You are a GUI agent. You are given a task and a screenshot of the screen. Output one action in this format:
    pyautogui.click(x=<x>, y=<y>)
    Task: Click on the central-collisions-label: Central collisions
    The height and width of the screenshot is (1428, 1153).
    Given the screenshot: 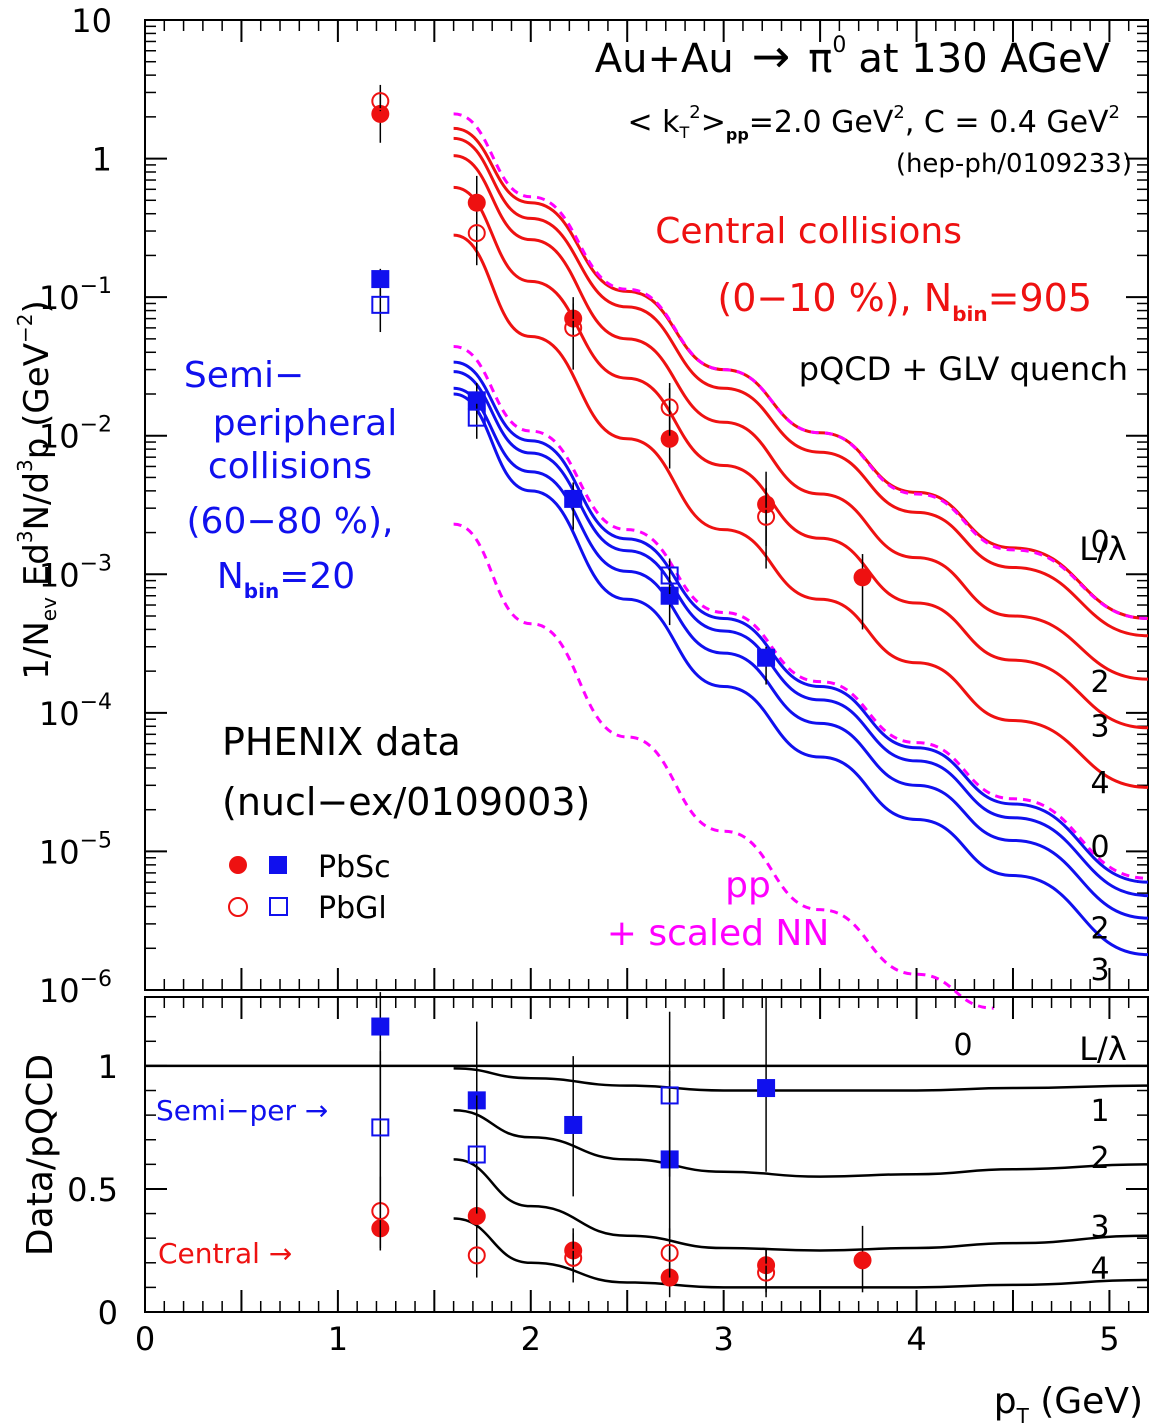 What is the action you would take?
    pyautogui.click(x=808, y=231)
    